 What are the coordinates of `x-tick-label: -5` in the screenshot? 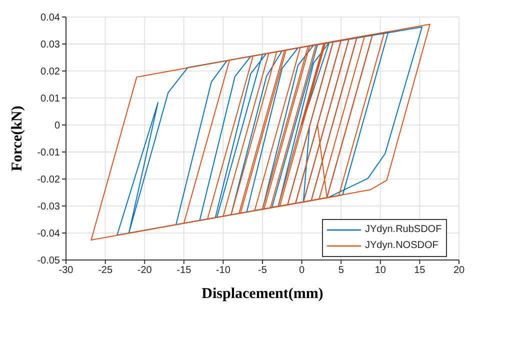 It's located at (263, 270).